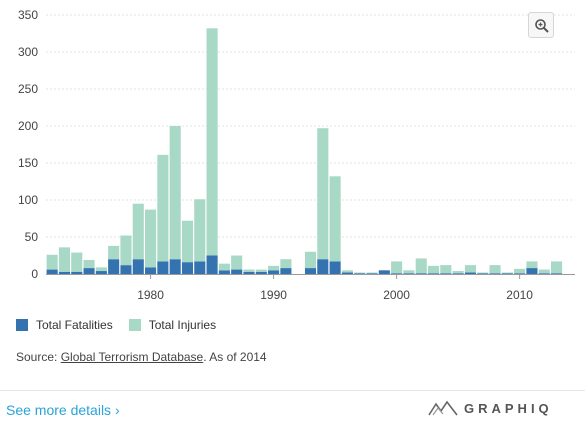 Image resolution: width=585 pixels, height=427 pixels. Describe the element at coordinates (384, 272) in the screenshot. I see `bar-fatalities-1999` at that location.